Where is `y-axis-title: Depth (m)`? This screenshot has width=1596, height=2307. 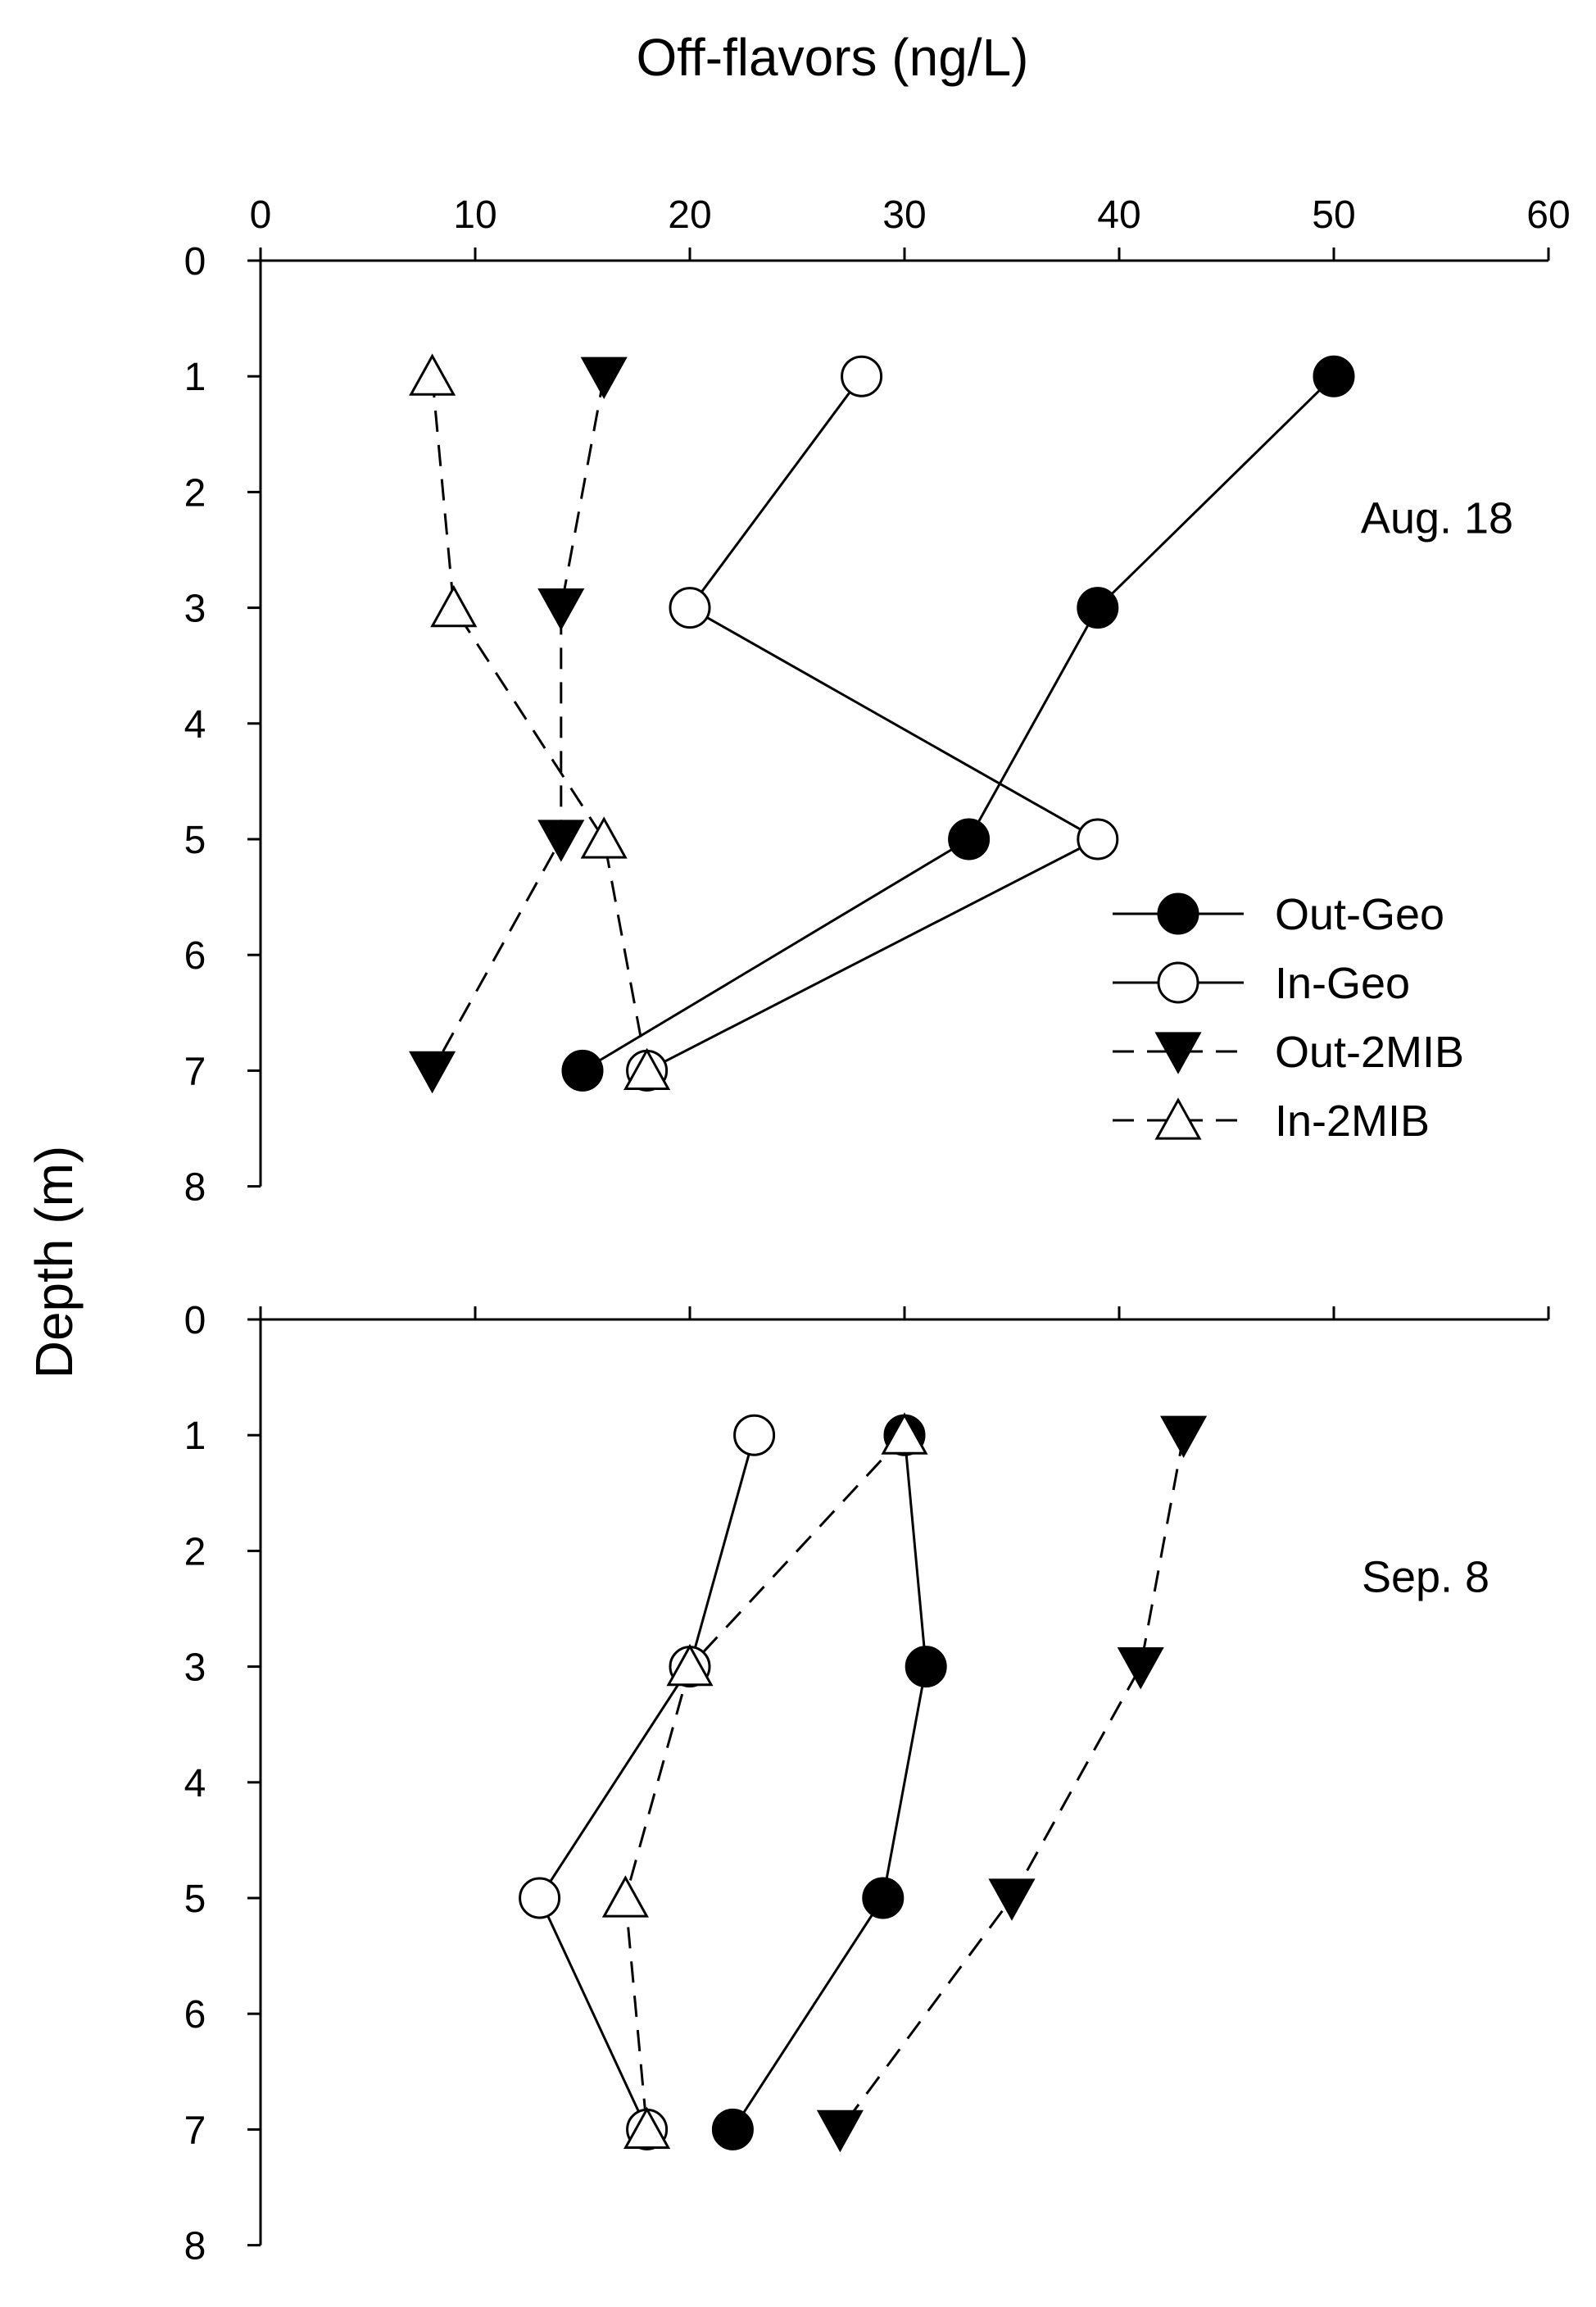
y-axis-title: Depth (m) is located at coordinates (54, 1262).